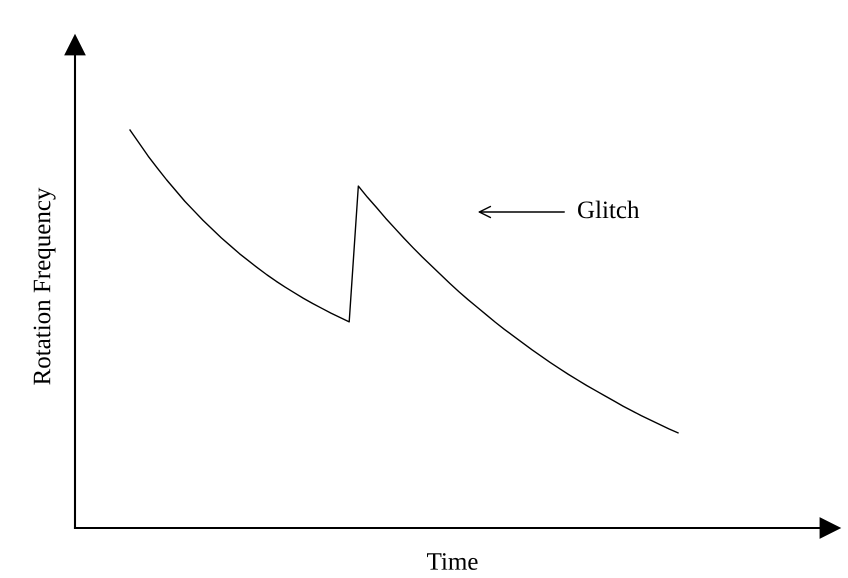  I want to click on annotation: Glitch, so click(609, 209).